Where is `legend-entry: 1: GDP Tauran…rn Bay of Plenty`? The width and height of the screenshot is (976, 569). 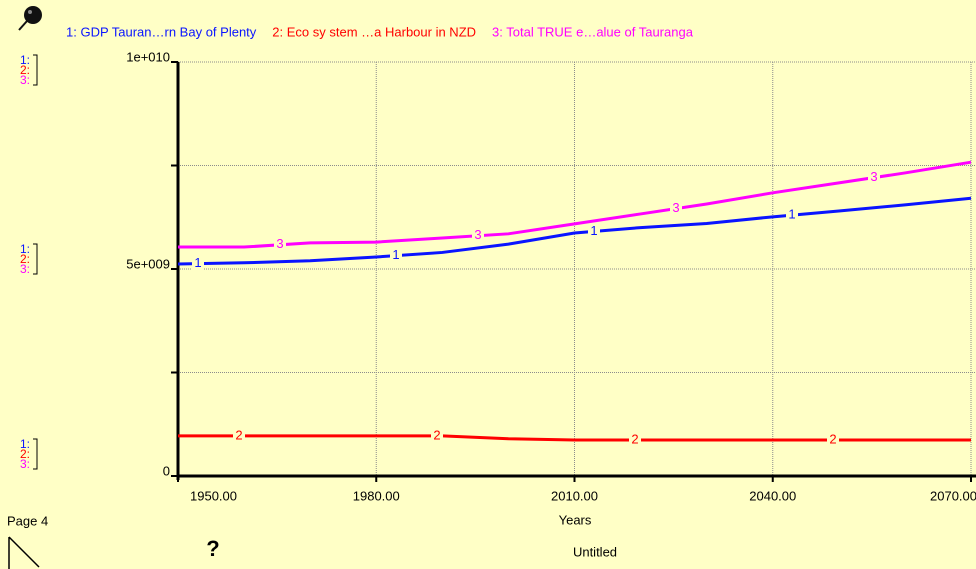
legend-entry: 1: GDP Tauran…rn Bay of Plenty is located at coordinates (161, 31).